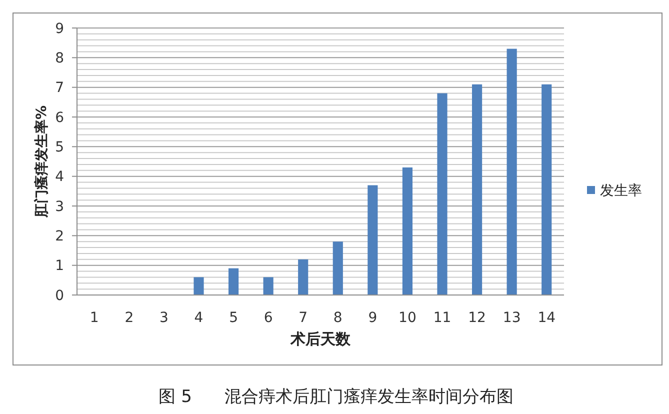 This screenshot has width=669, height=414. I want to click on y-tick-label: 0, so click(59, 296).